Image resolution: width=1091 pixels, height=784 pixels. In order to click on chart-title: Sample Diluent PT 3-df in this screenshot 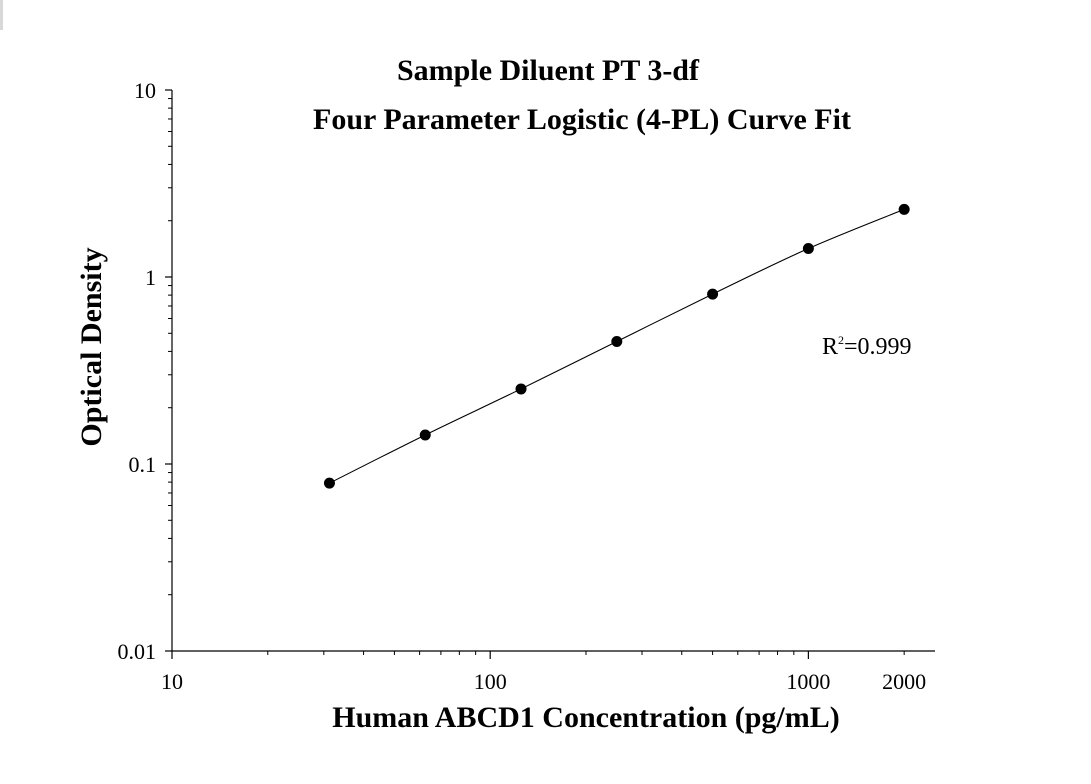, I will do `click(548, 70)`.